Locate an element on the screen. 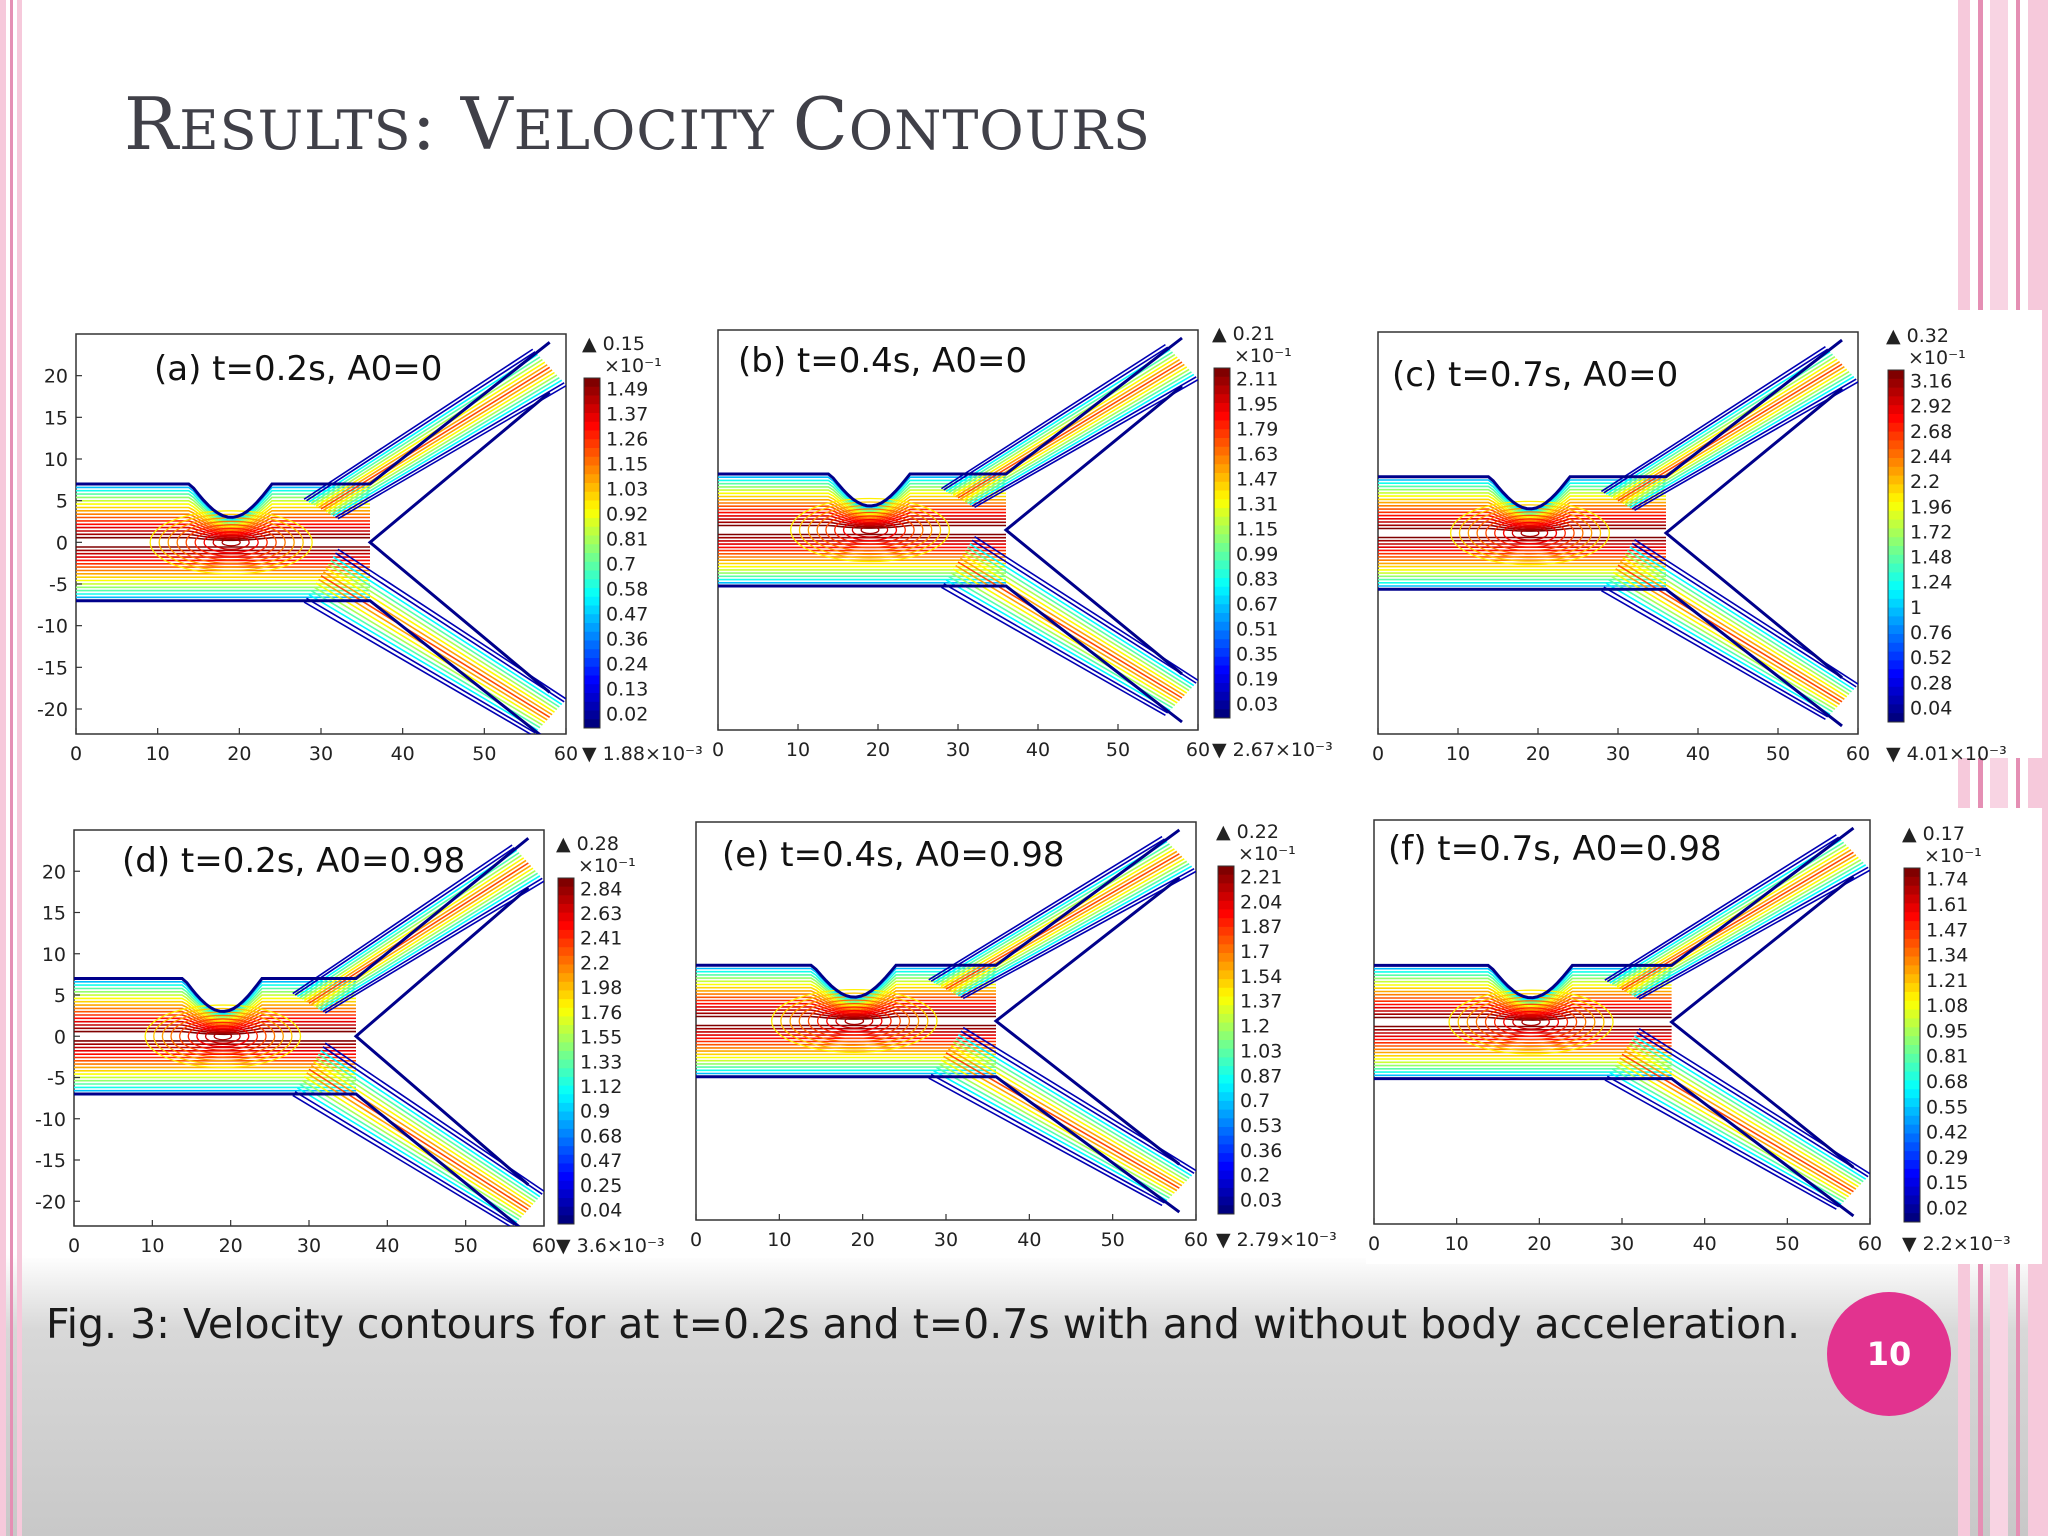  colorbar-level: 0.02 is located at coordinates (627, 715).